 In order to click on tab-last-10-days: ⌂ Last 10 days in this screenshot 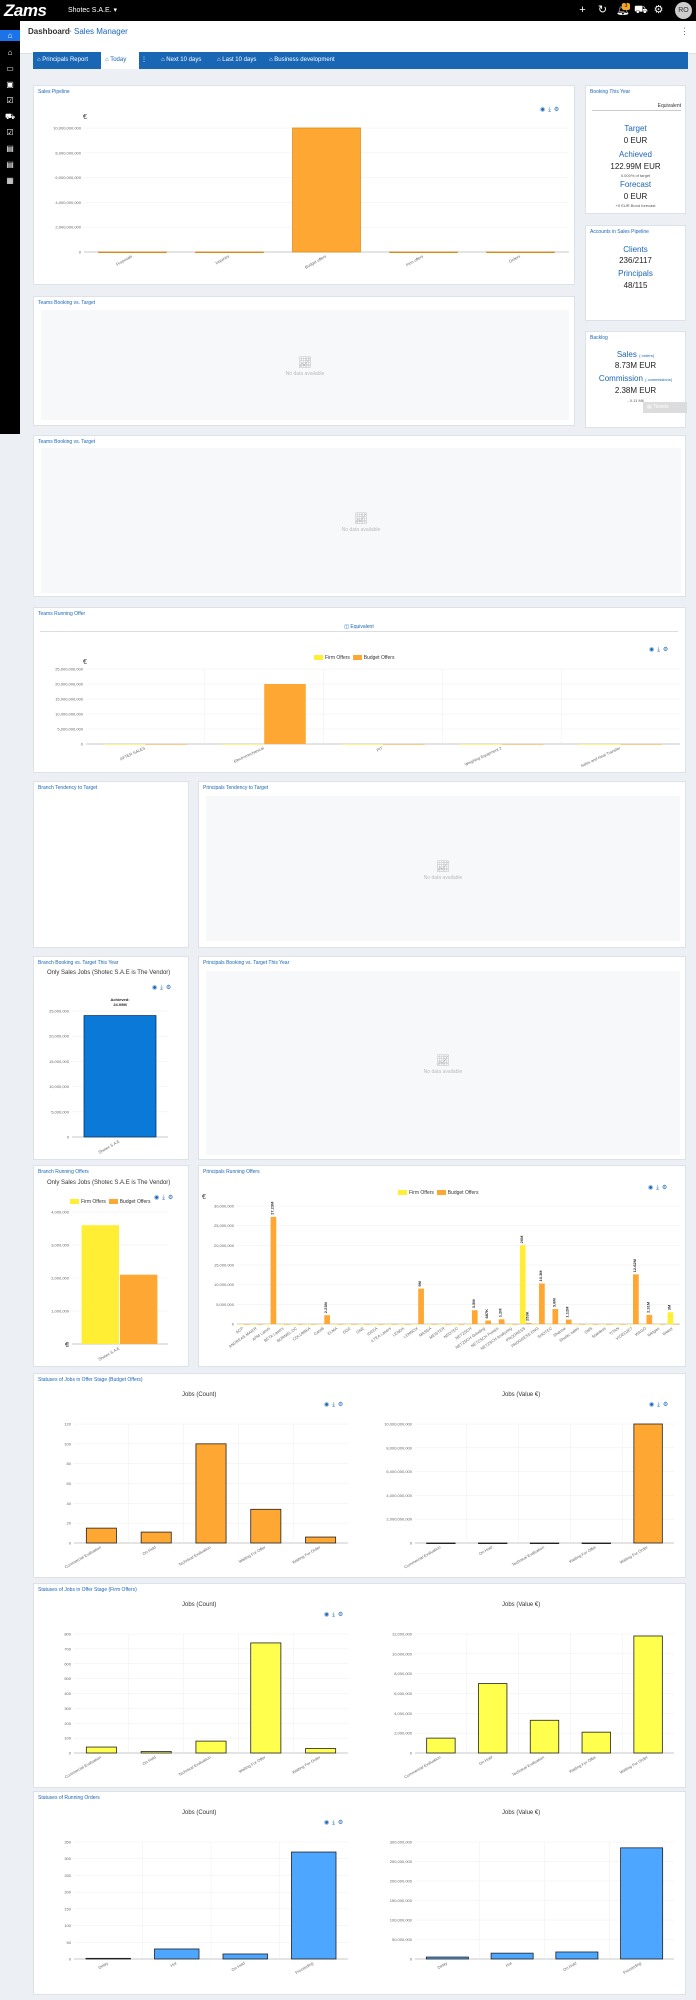, I will do `click(237, 60)`.